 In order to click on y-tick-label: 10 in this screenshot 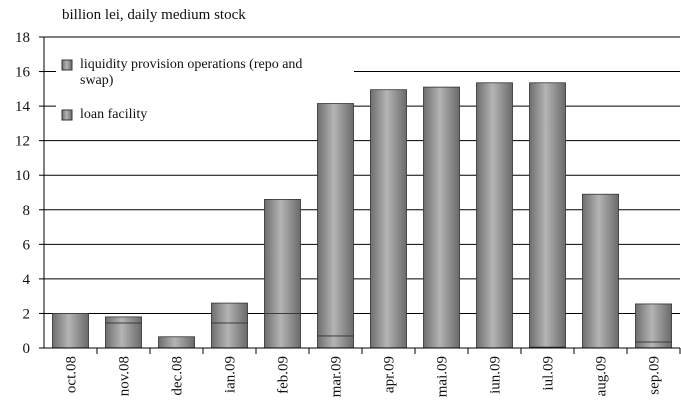, I will do `click(22, 176)`.